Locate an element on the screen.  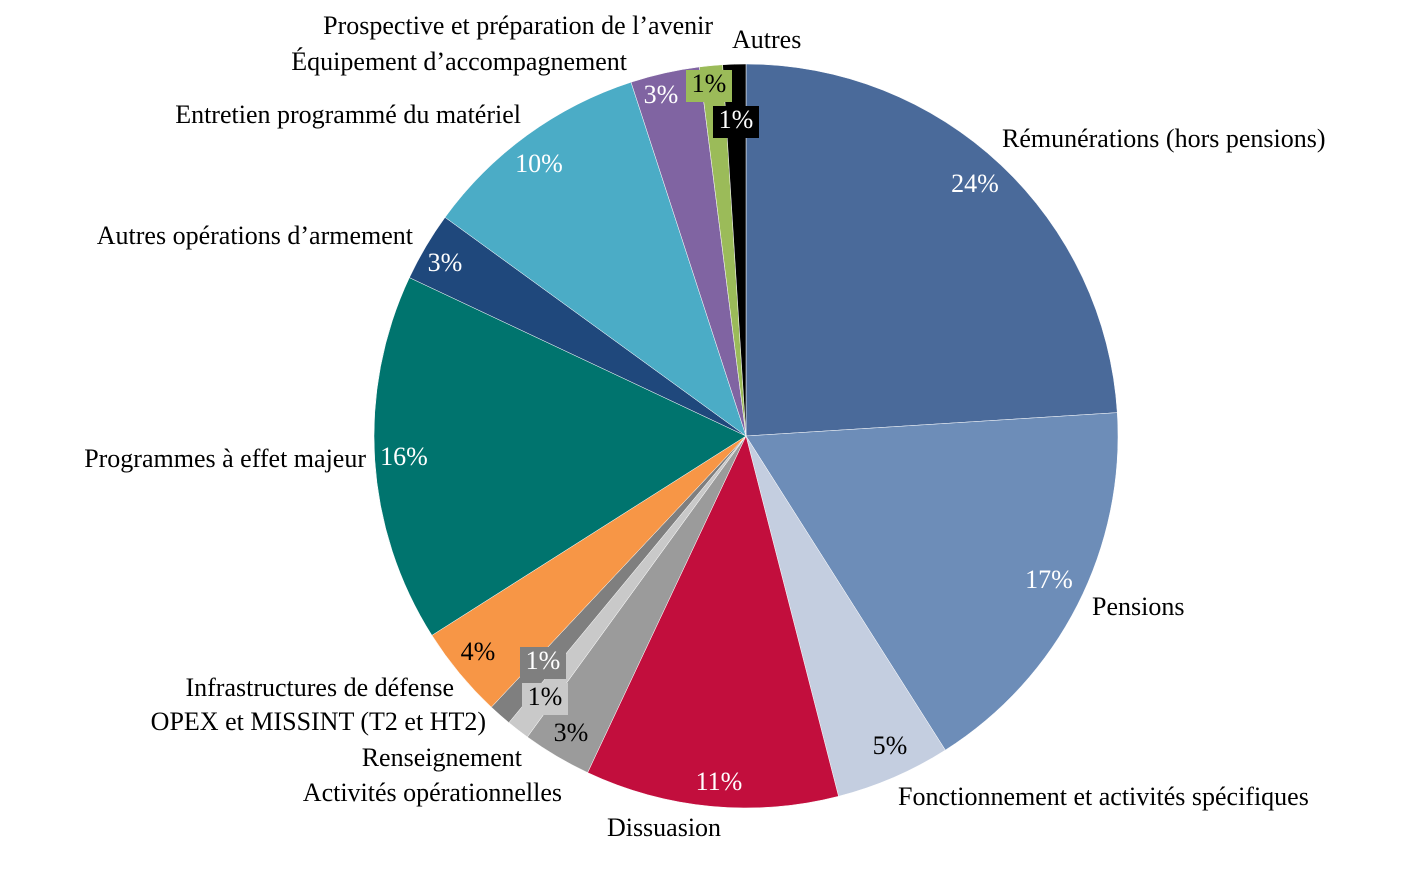
value-label: 17% is located at coordinates (1049, 579).